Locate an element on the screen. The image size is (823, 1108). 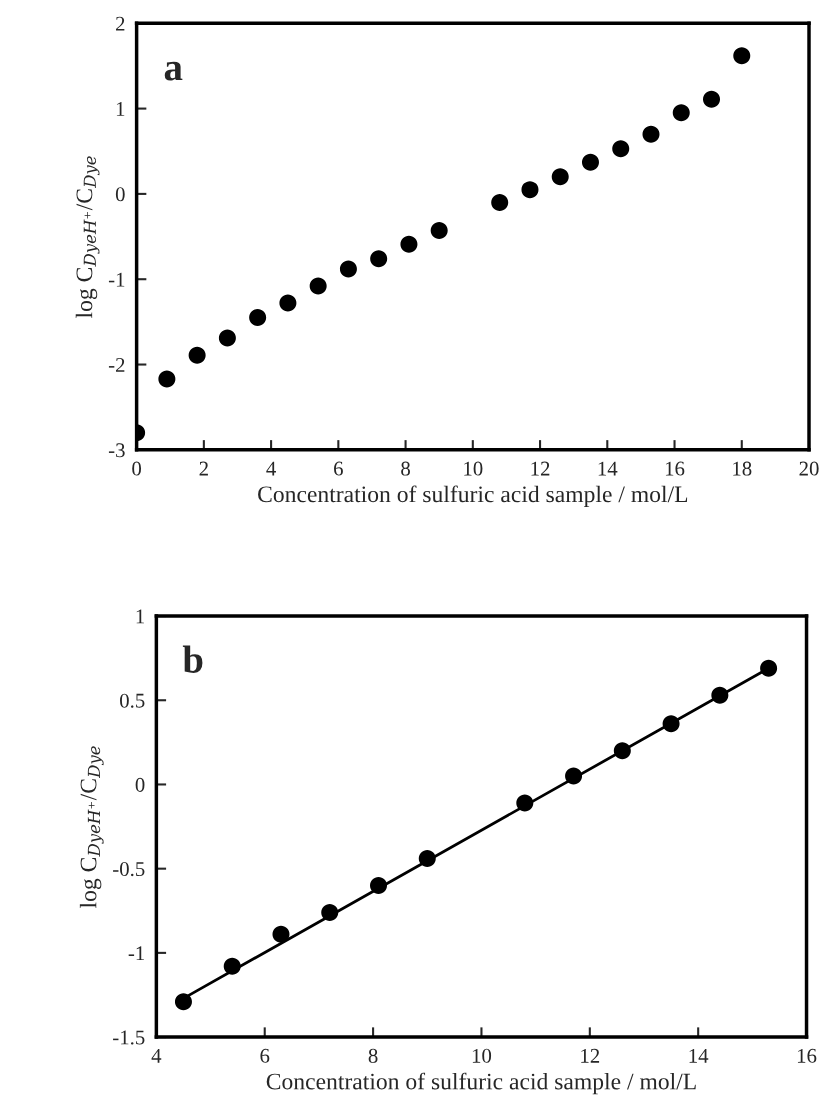
annotation: b is located at coordinates (192, 659).